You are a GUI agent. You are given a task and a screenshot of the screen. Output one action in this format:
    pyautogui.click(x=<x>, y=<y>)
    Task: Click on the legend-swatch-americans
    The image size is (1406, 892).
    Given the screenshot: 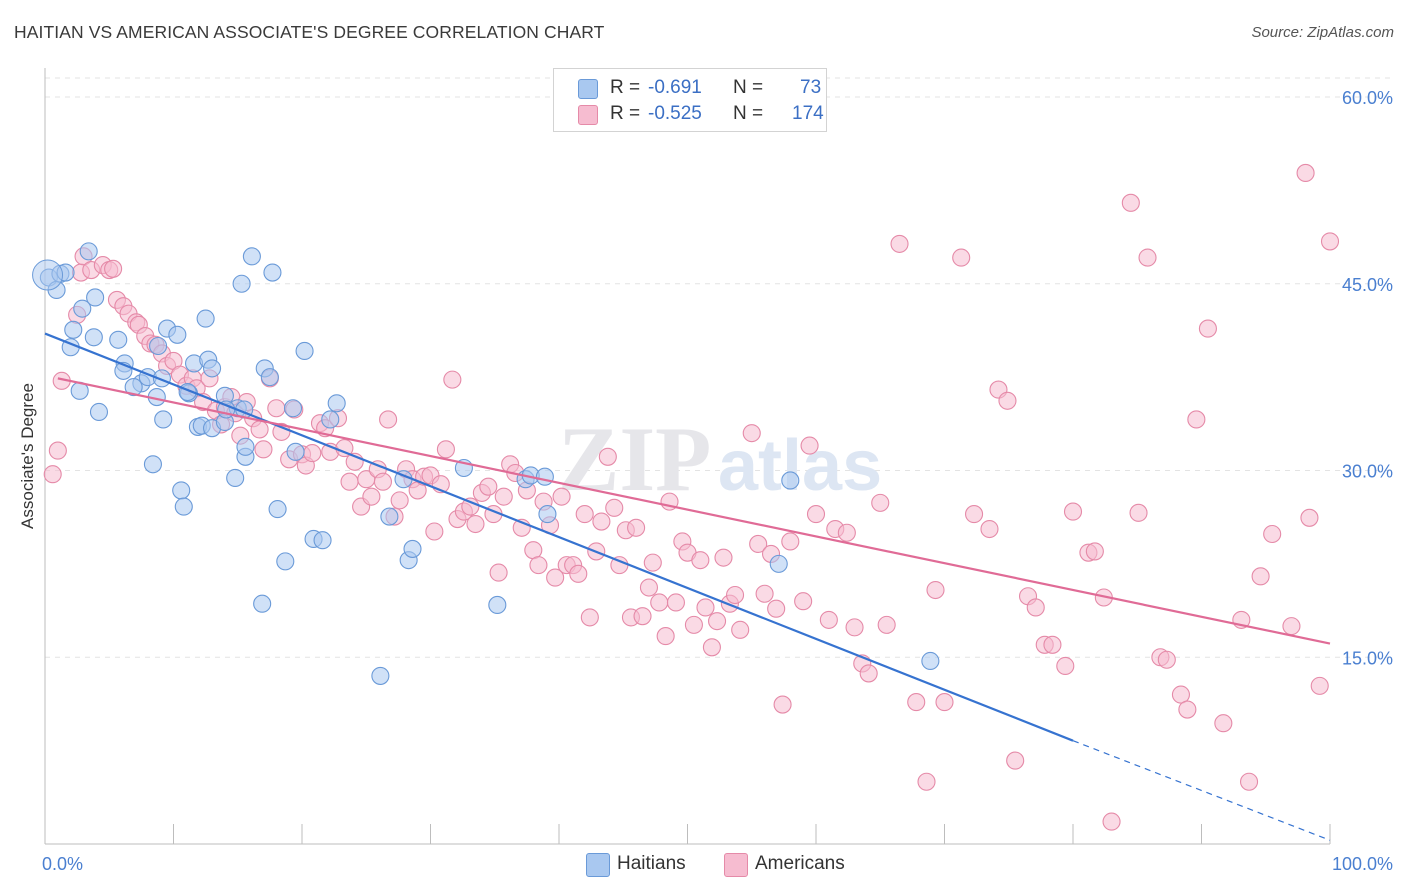 What is the action you would take?
    pyautogui.click(x=588, y=115)
    